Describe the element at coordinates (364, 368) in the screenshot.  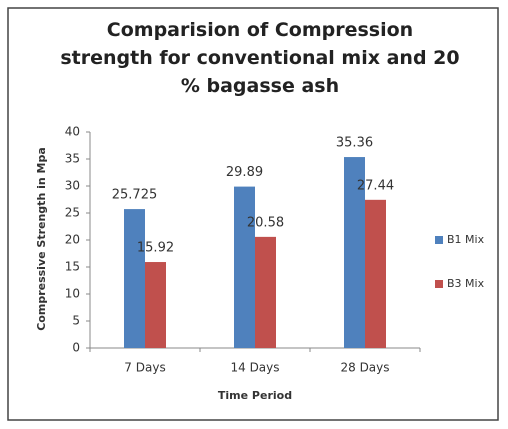
I see `x-tick-label: 28 Days` at that location.